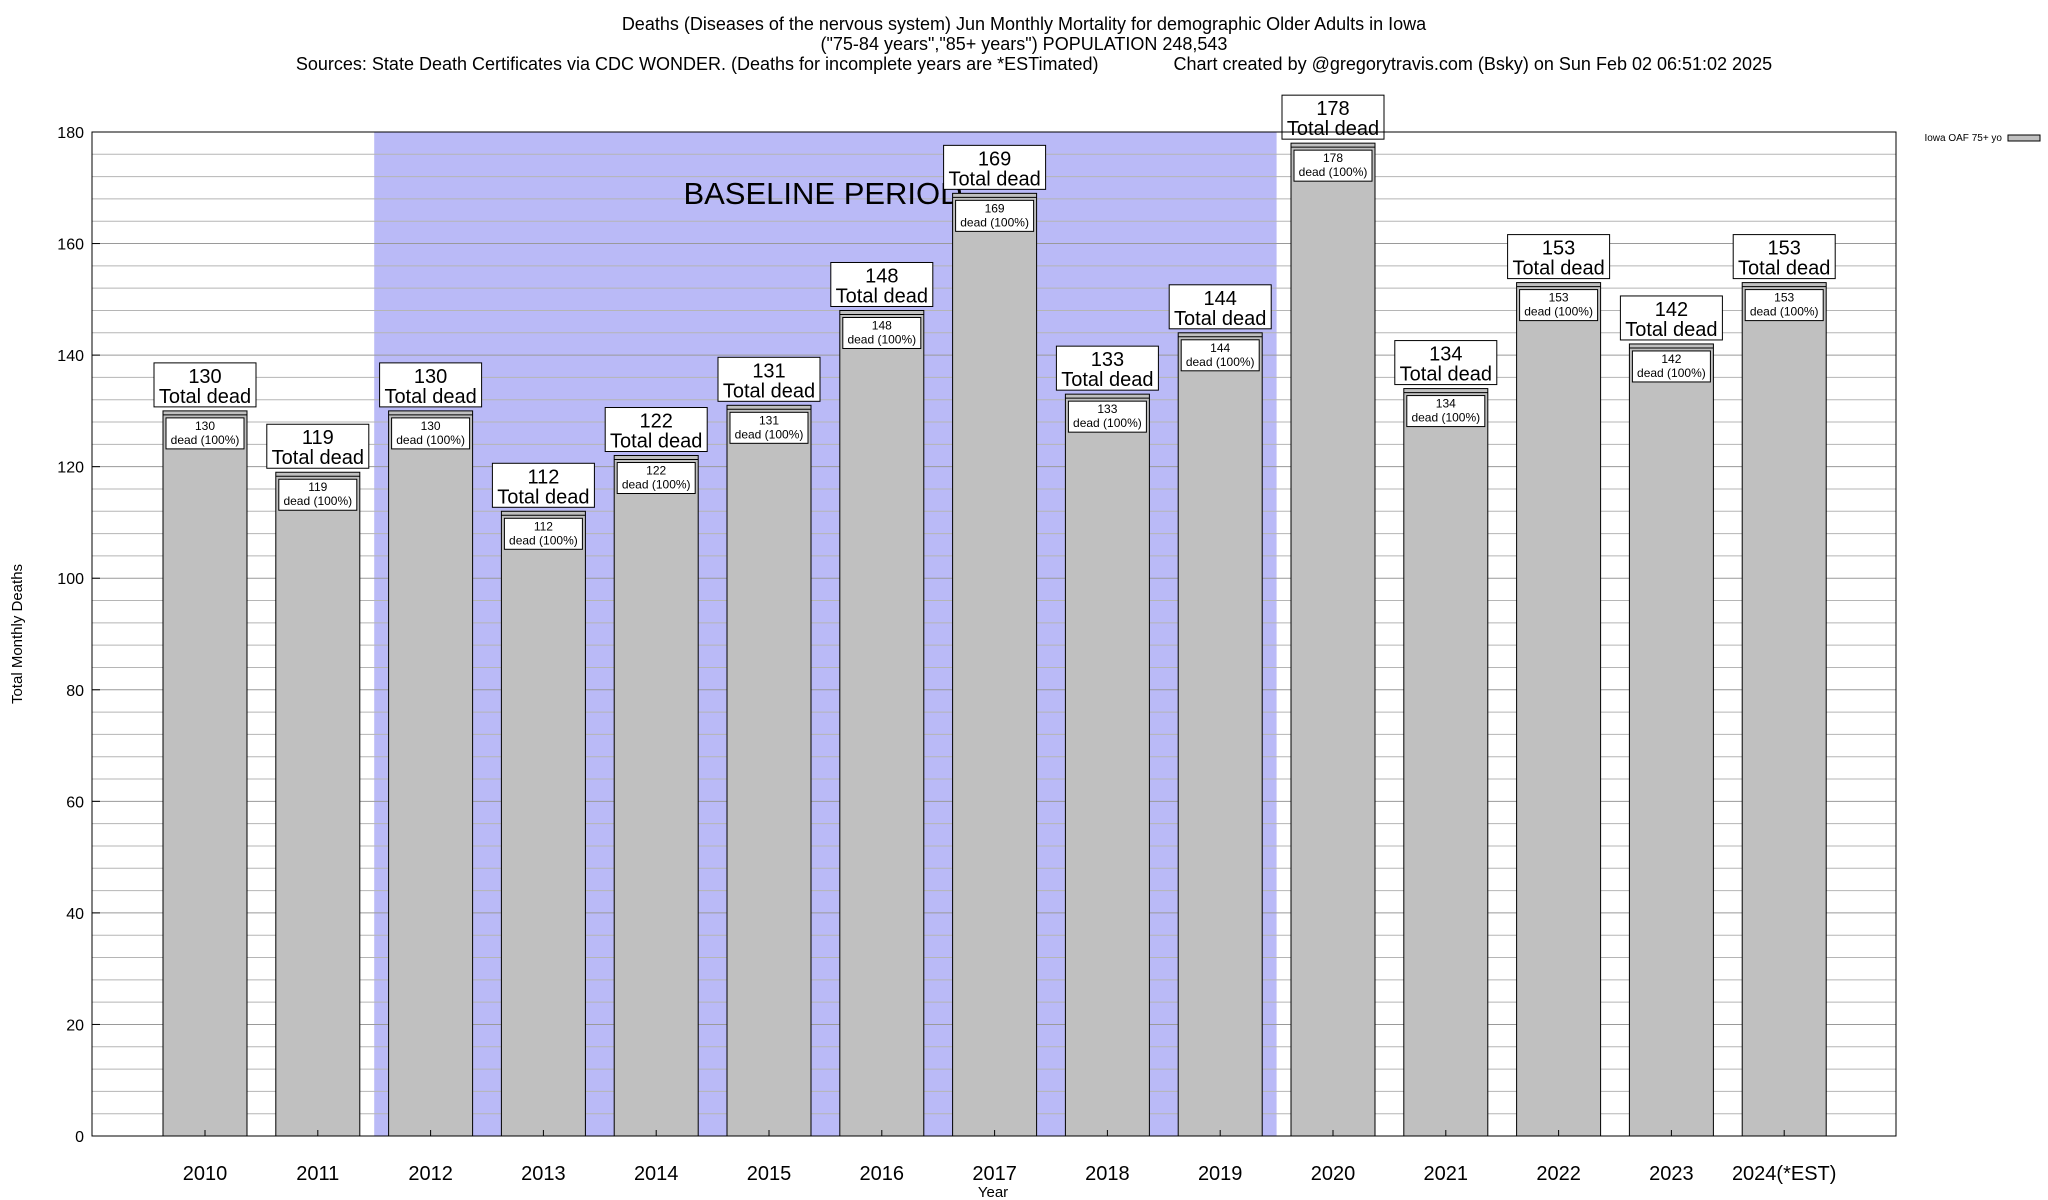 Image resolution: width=2048 pixels, height=1200 pixels. What do you see at coordinates (317, 1174) in the screenshot?
I see `x-tick-label: 2011` at bounding box center [317, 1174].